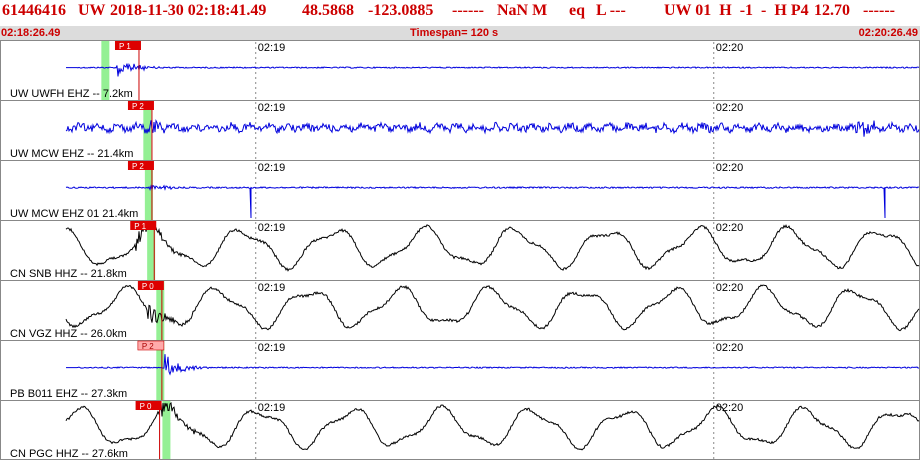 The image size is (920, 460). Describe the element at coordinates (879, 10) in the screenshot. I see `event-trailing: ------` at that location.